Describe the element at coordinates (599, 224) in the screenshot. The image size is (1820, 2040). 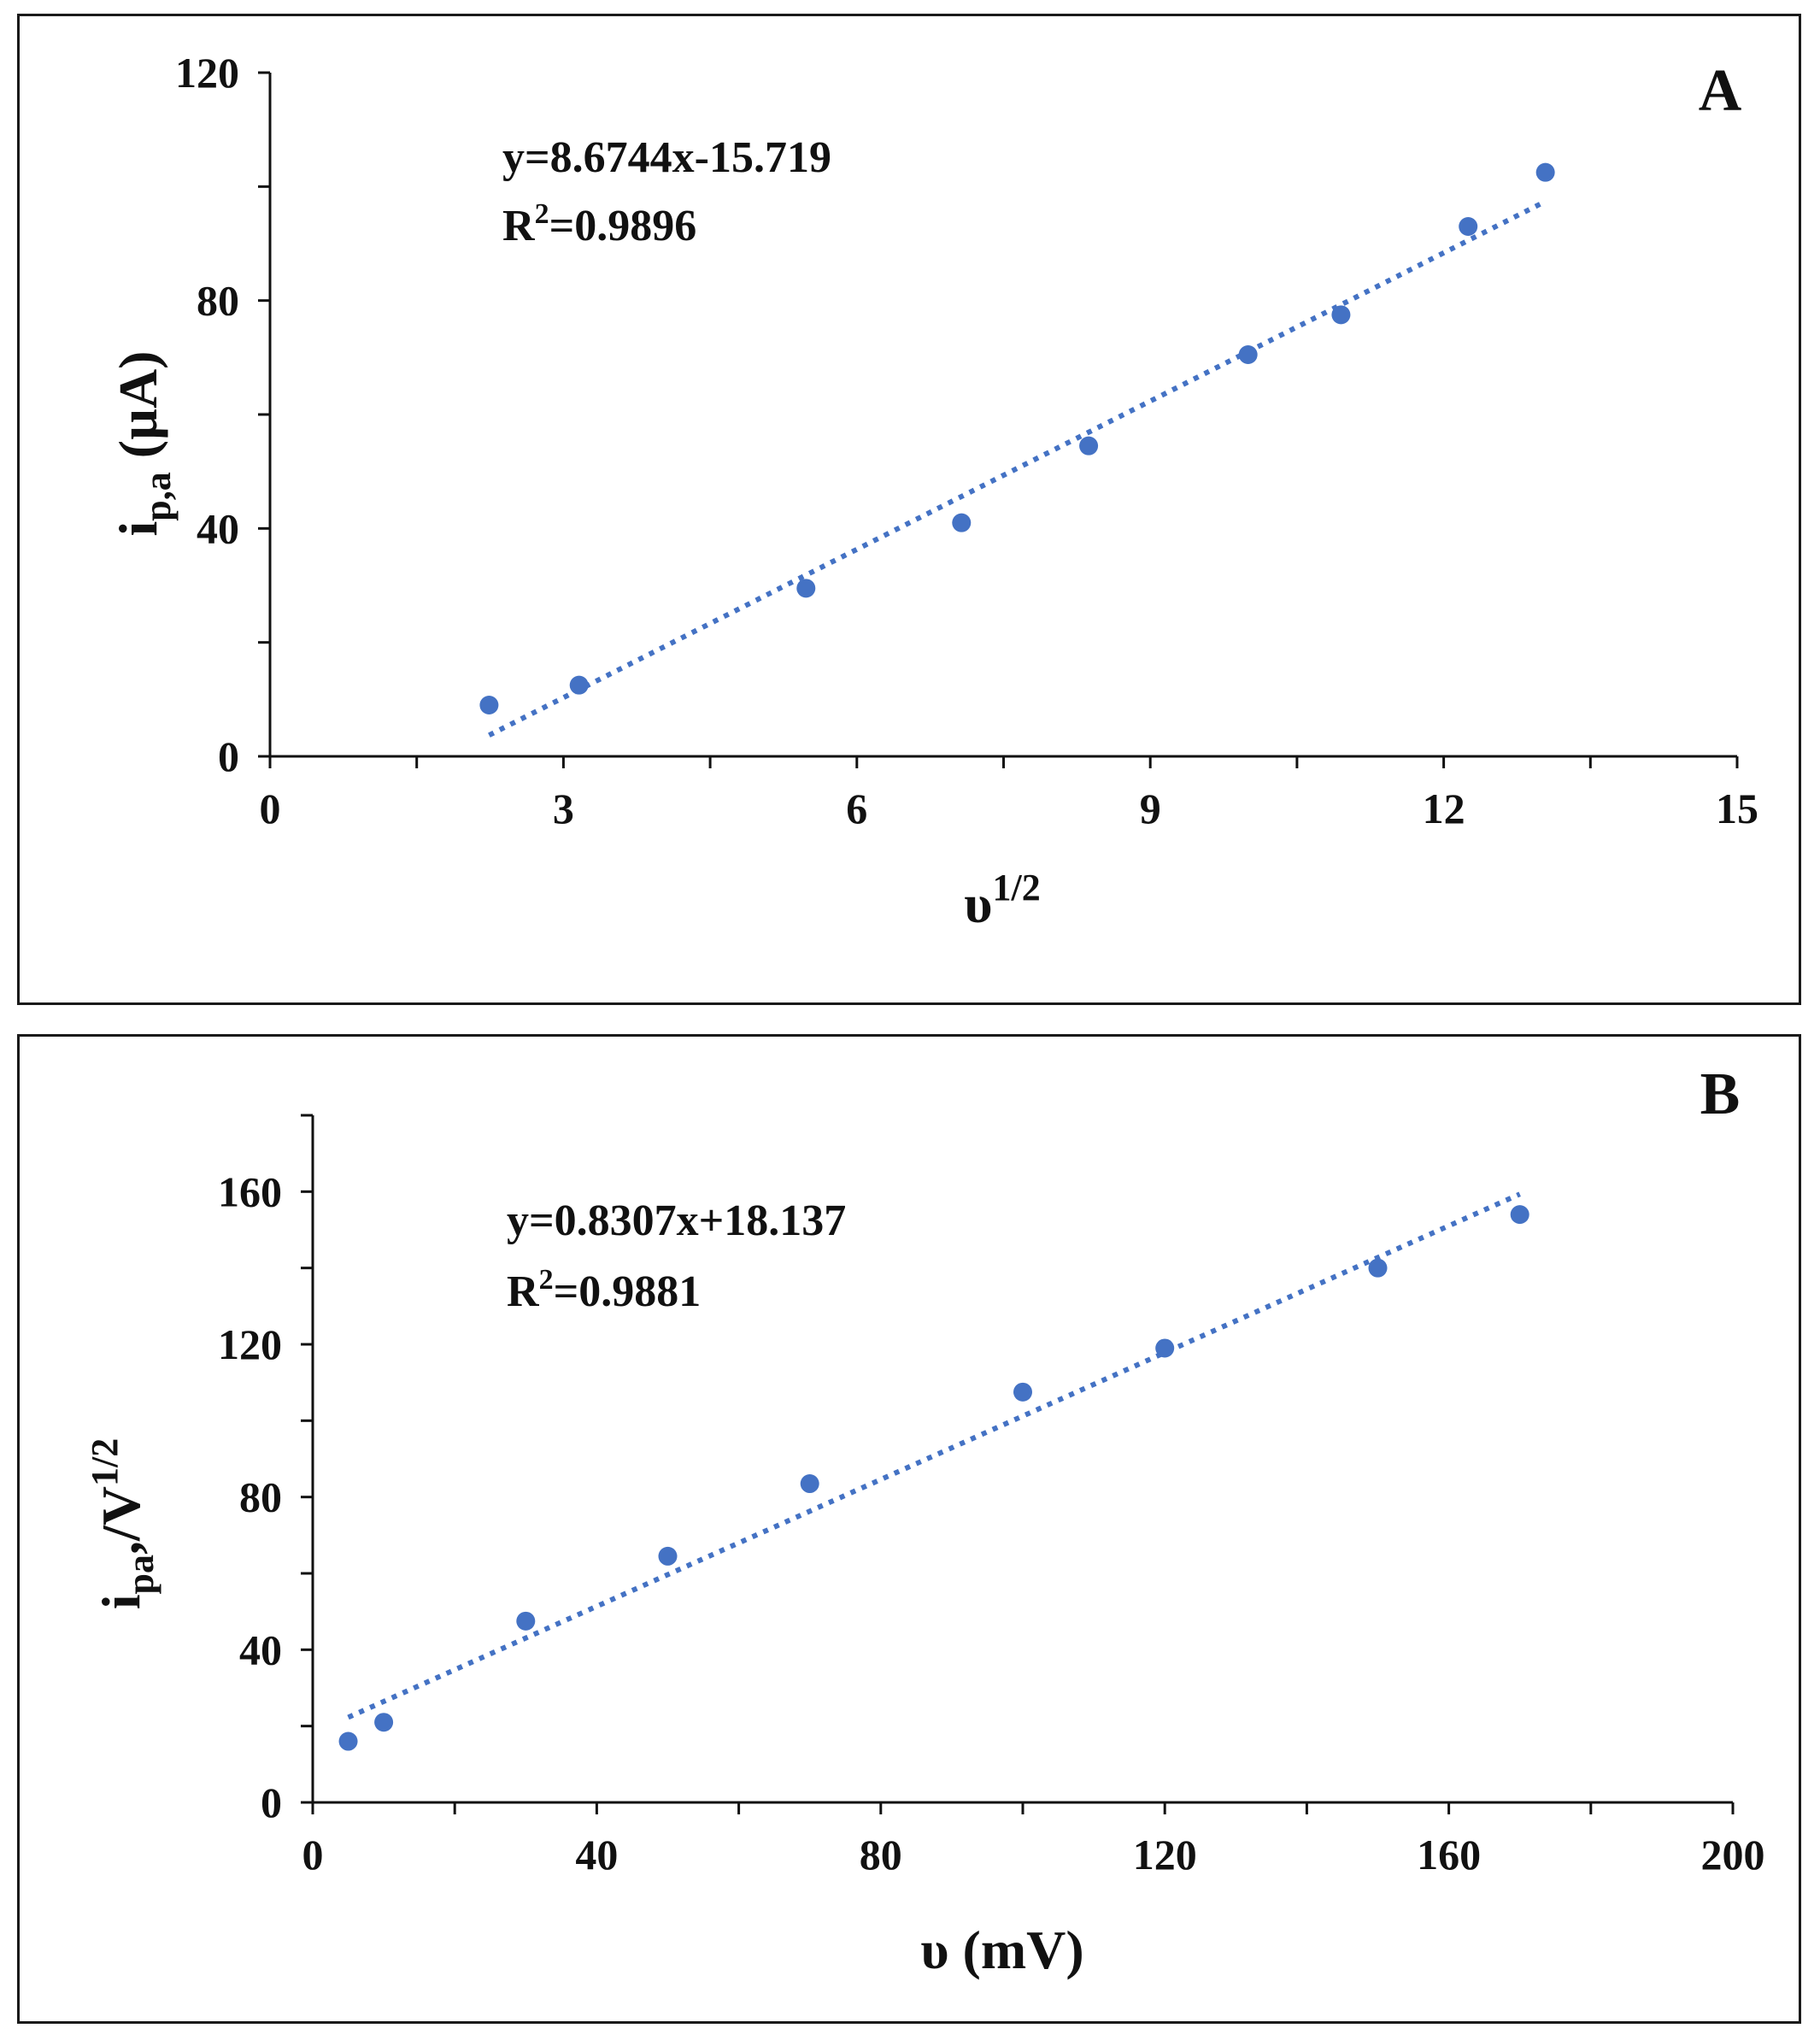
I see `r-squared-a: R2=0.9896` at that location.